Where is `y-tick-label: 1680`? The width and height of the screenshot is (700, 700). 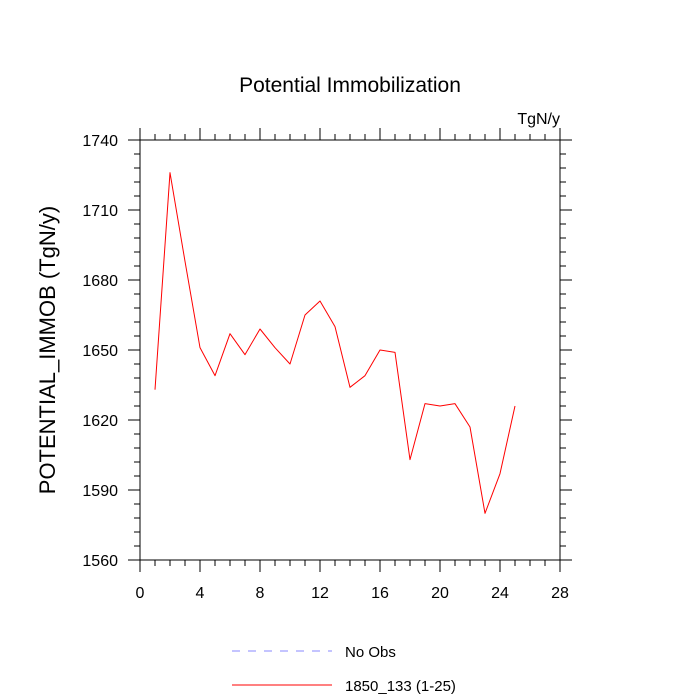
y-tick-label: 1680 is located at coordinates (100, 281).